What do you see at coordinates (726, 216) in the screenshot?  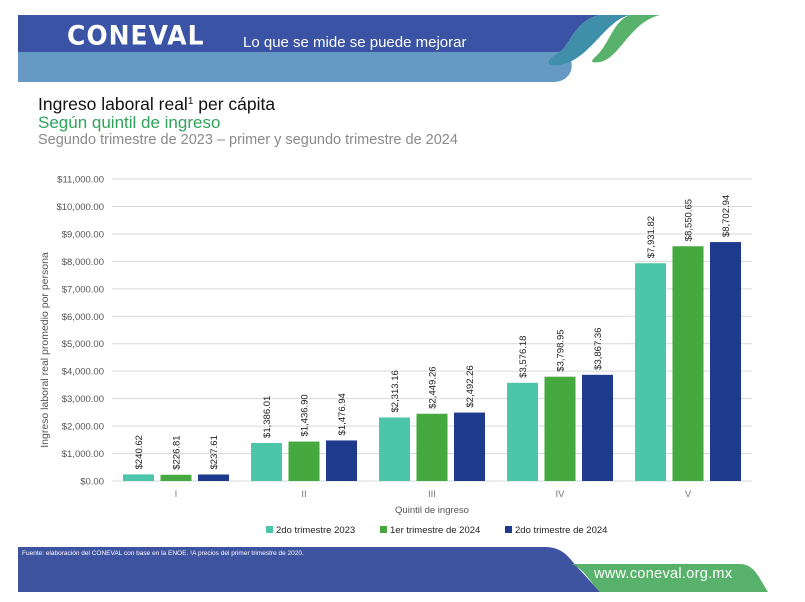 I see `data-label: $8,702.94` at bounding box center [726, 216].